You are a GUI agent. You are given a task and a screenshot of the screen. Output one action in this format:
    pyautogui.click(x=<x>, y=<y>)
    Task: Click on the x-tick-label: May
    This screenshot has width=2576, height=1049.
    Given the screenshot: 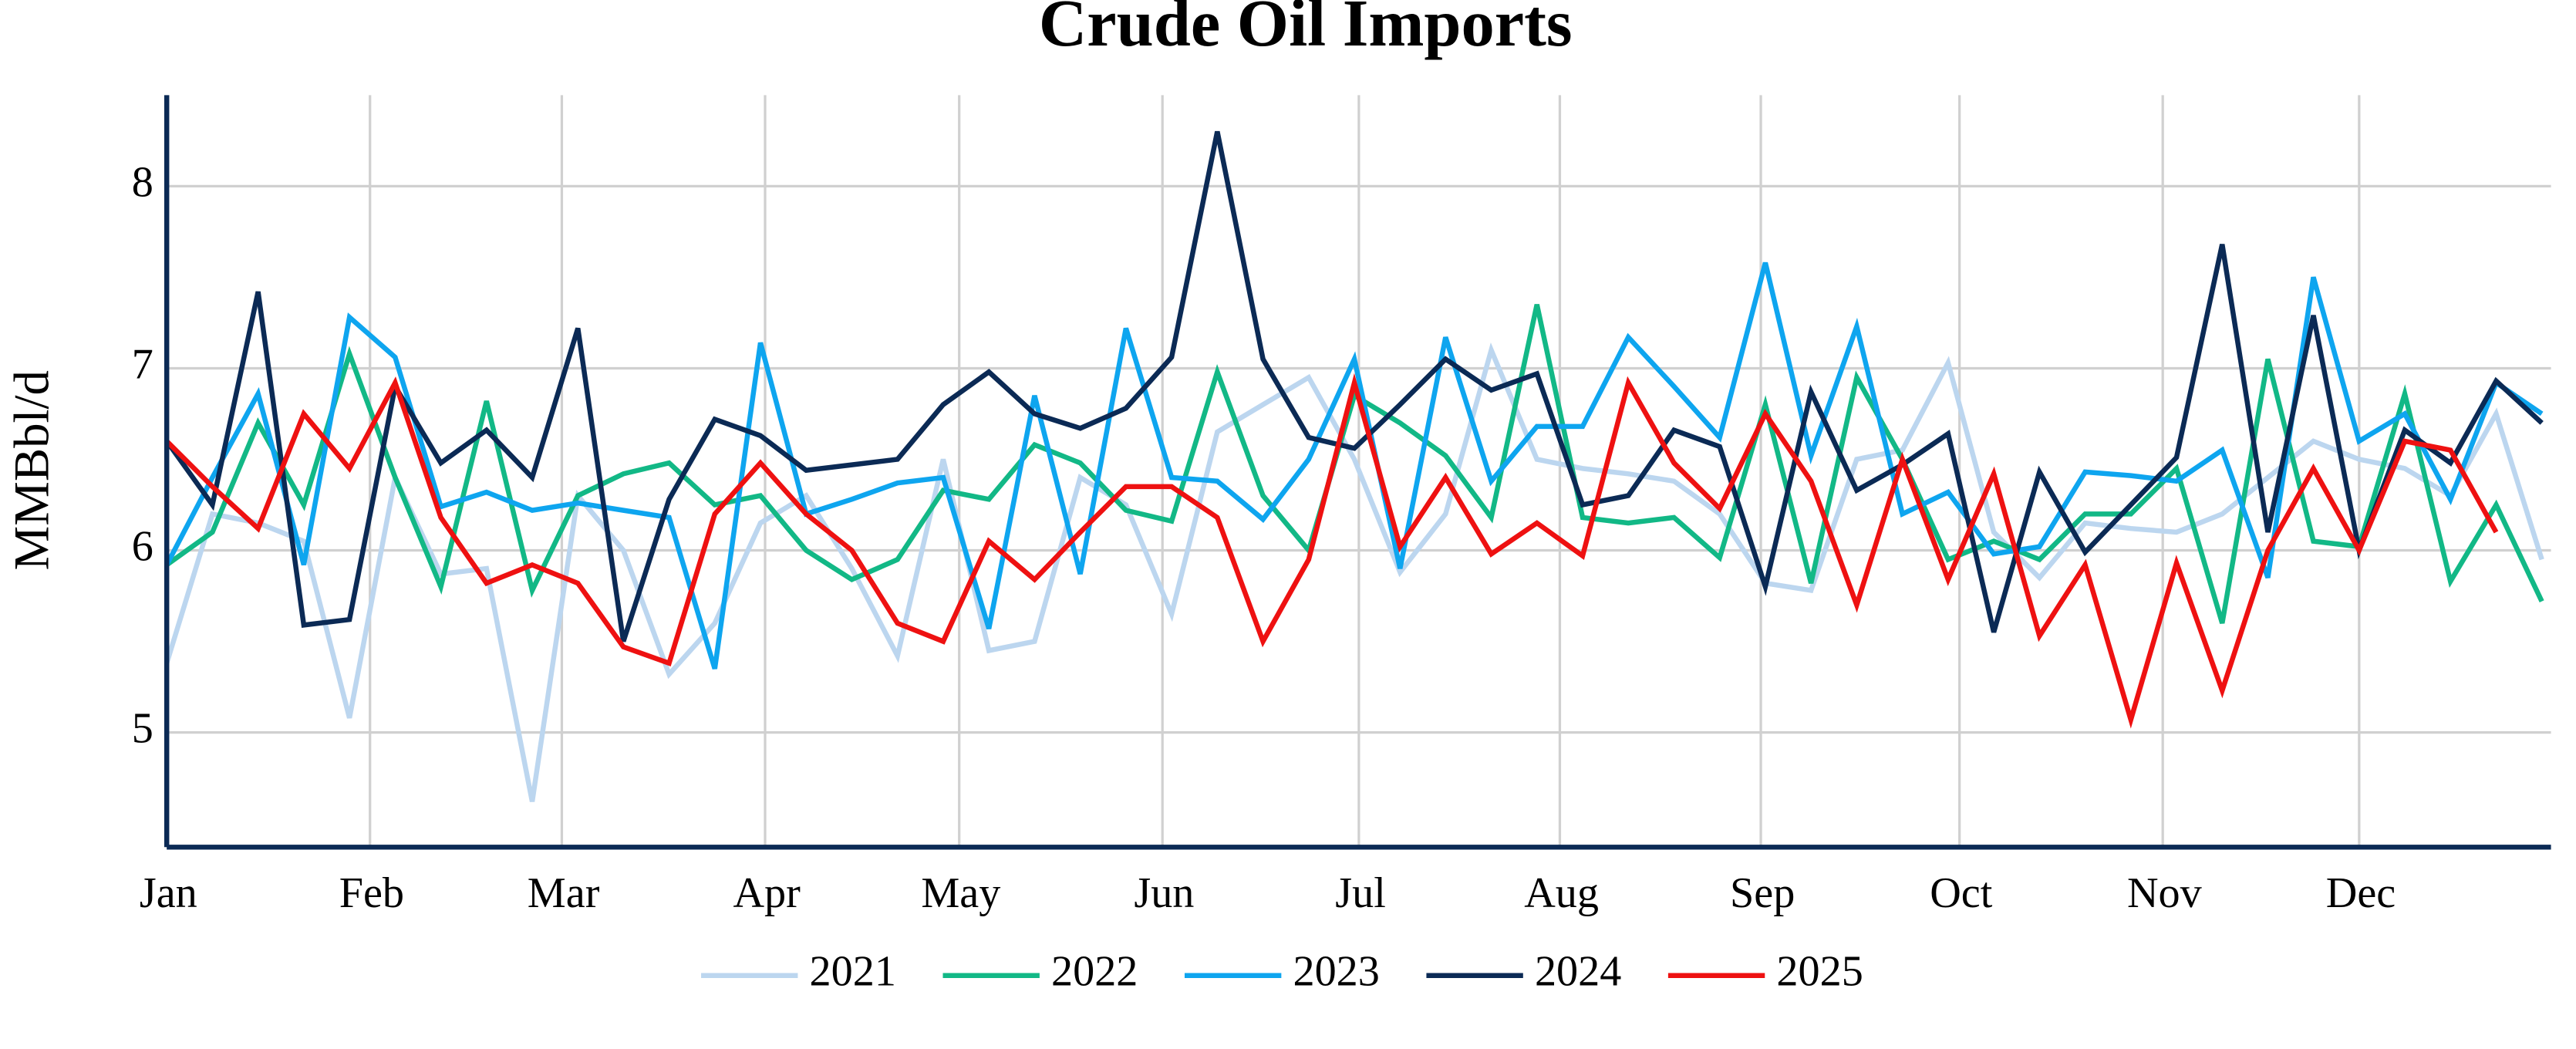 What is the action you would take?
    pyautogui.click(x=960, y=893)
    